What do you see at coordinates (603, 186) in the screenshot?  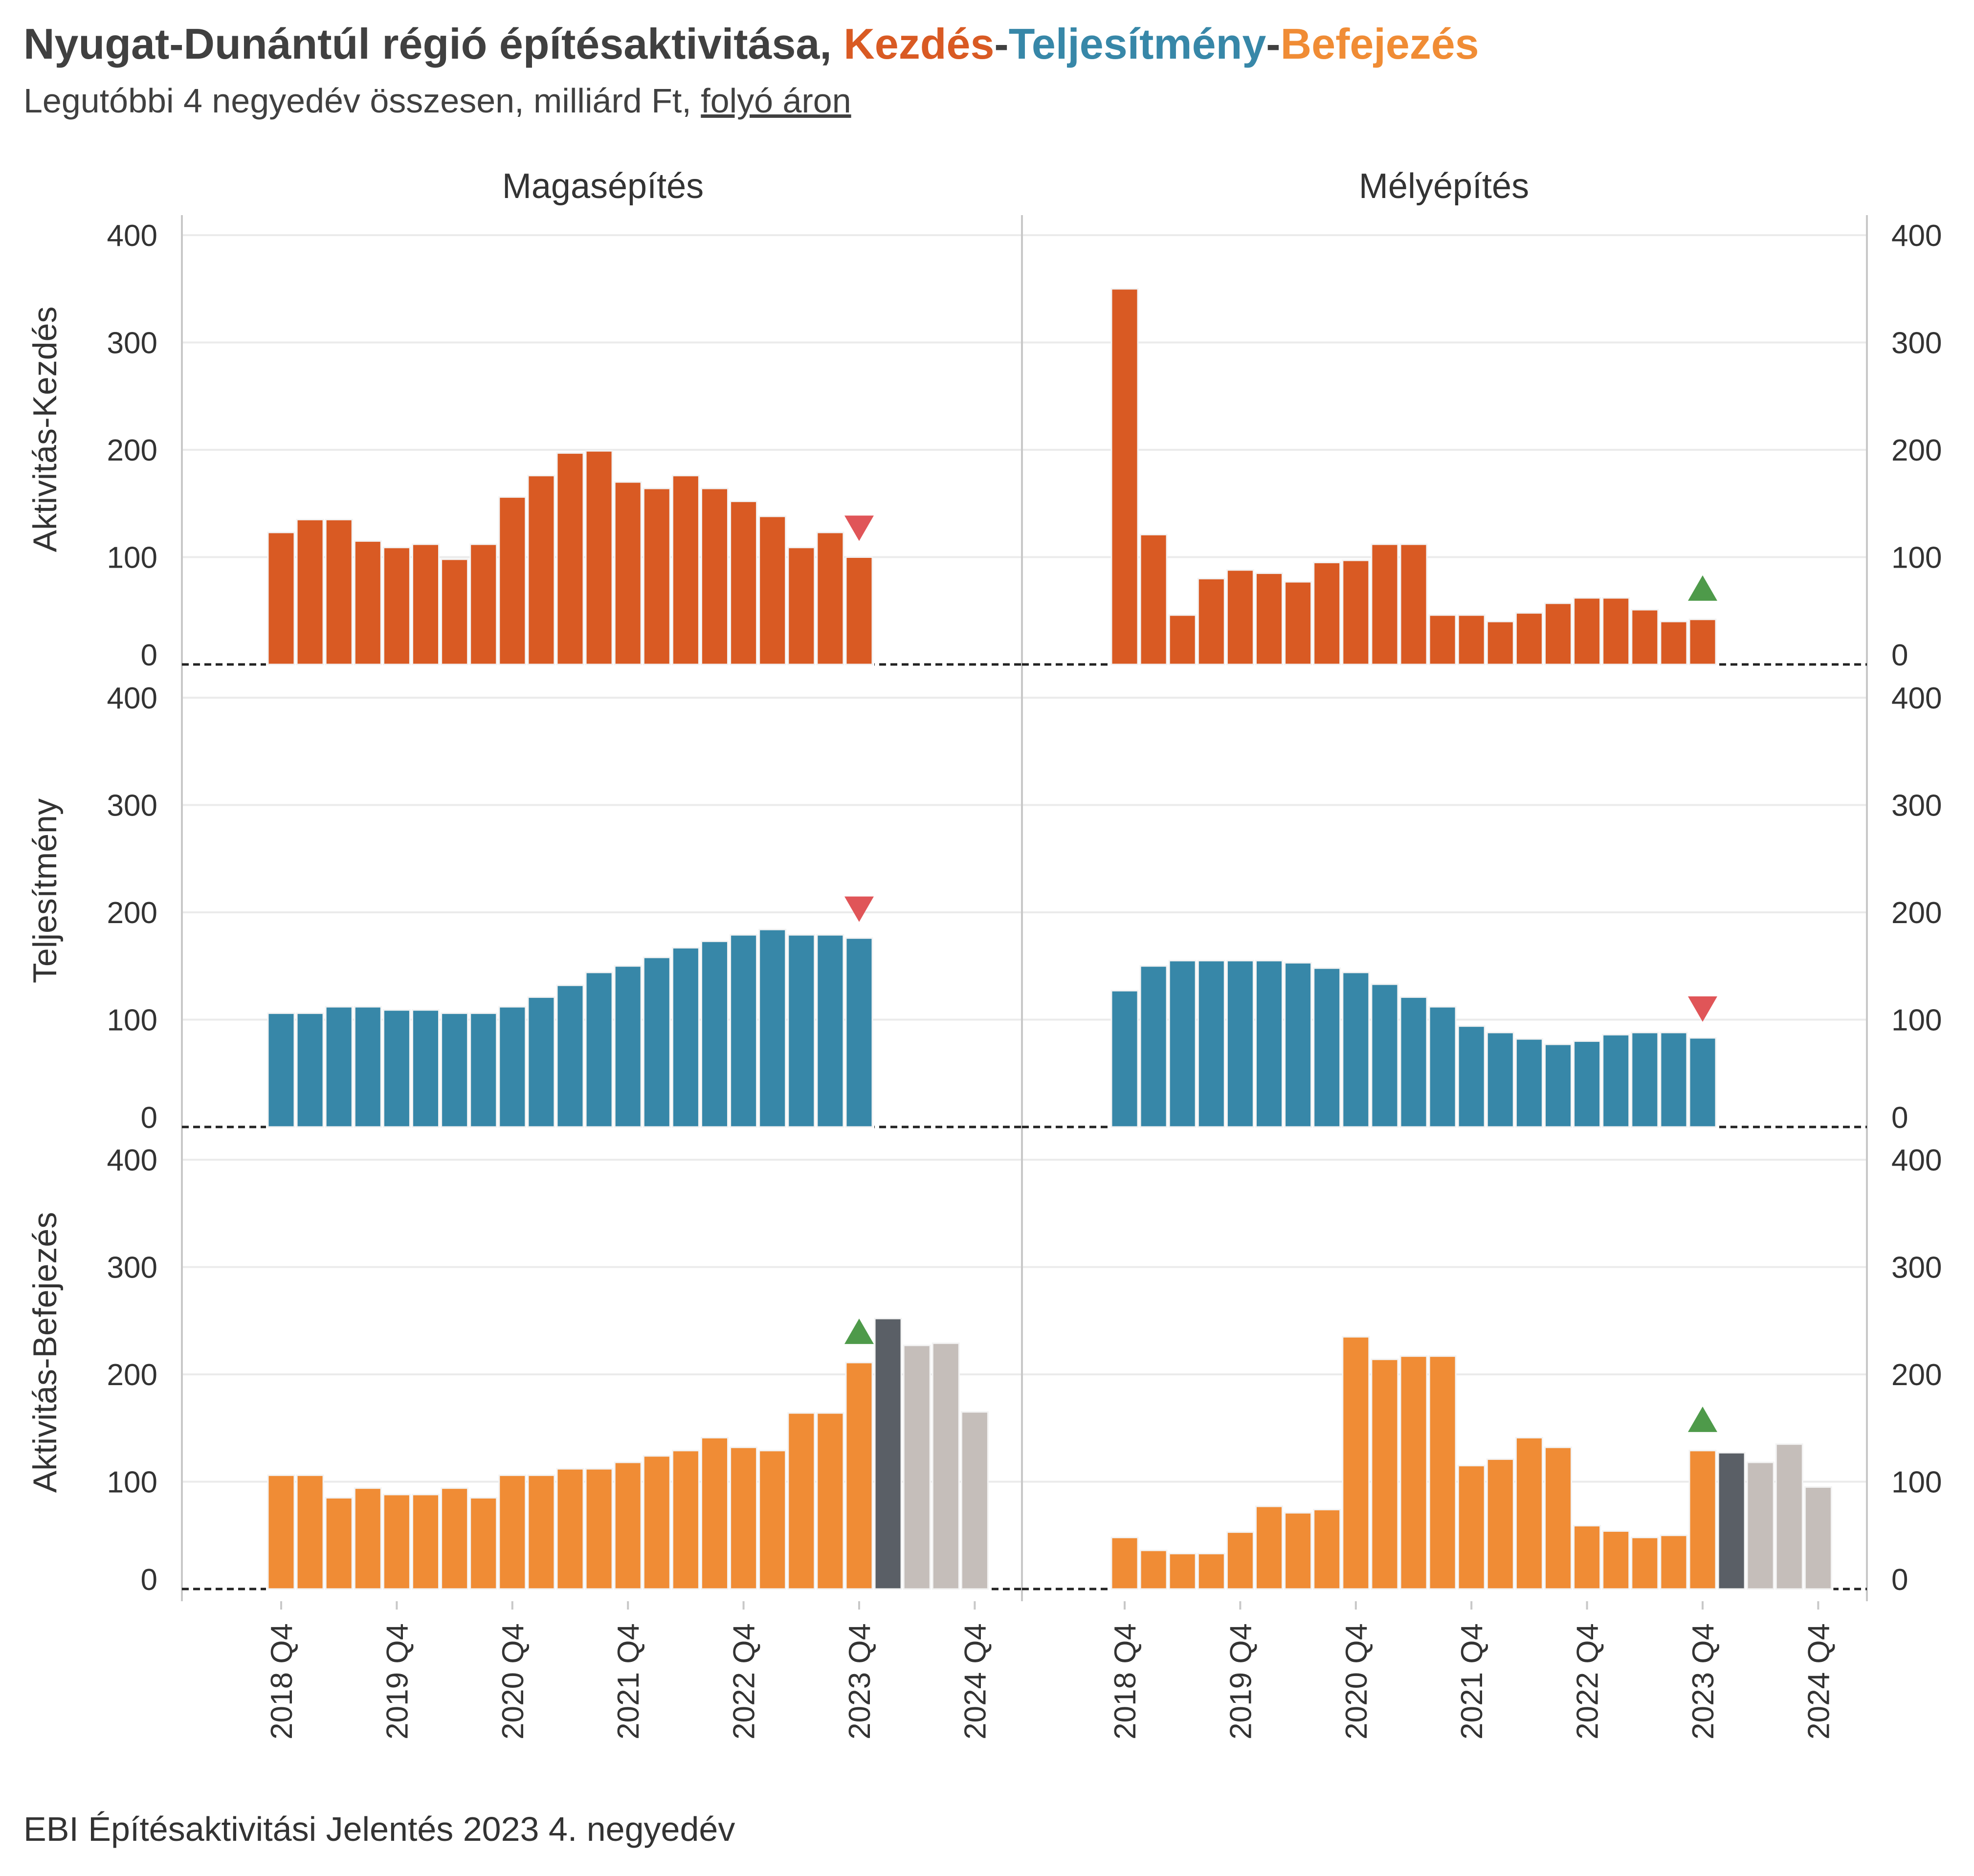 I see `facet-label-magasepites: Magasépítés` at bounding box center [603, 186].